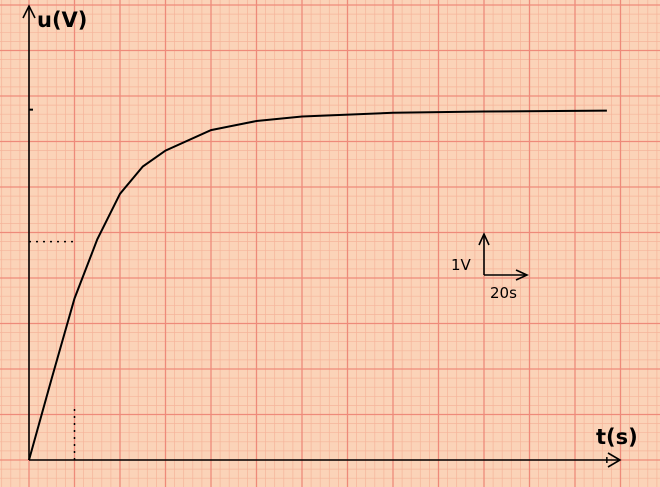  What do you see at coordinates (522, 275) in the screenshot?
I see `scale-horizontal-arrow-head` at bounding box center [522, 275].